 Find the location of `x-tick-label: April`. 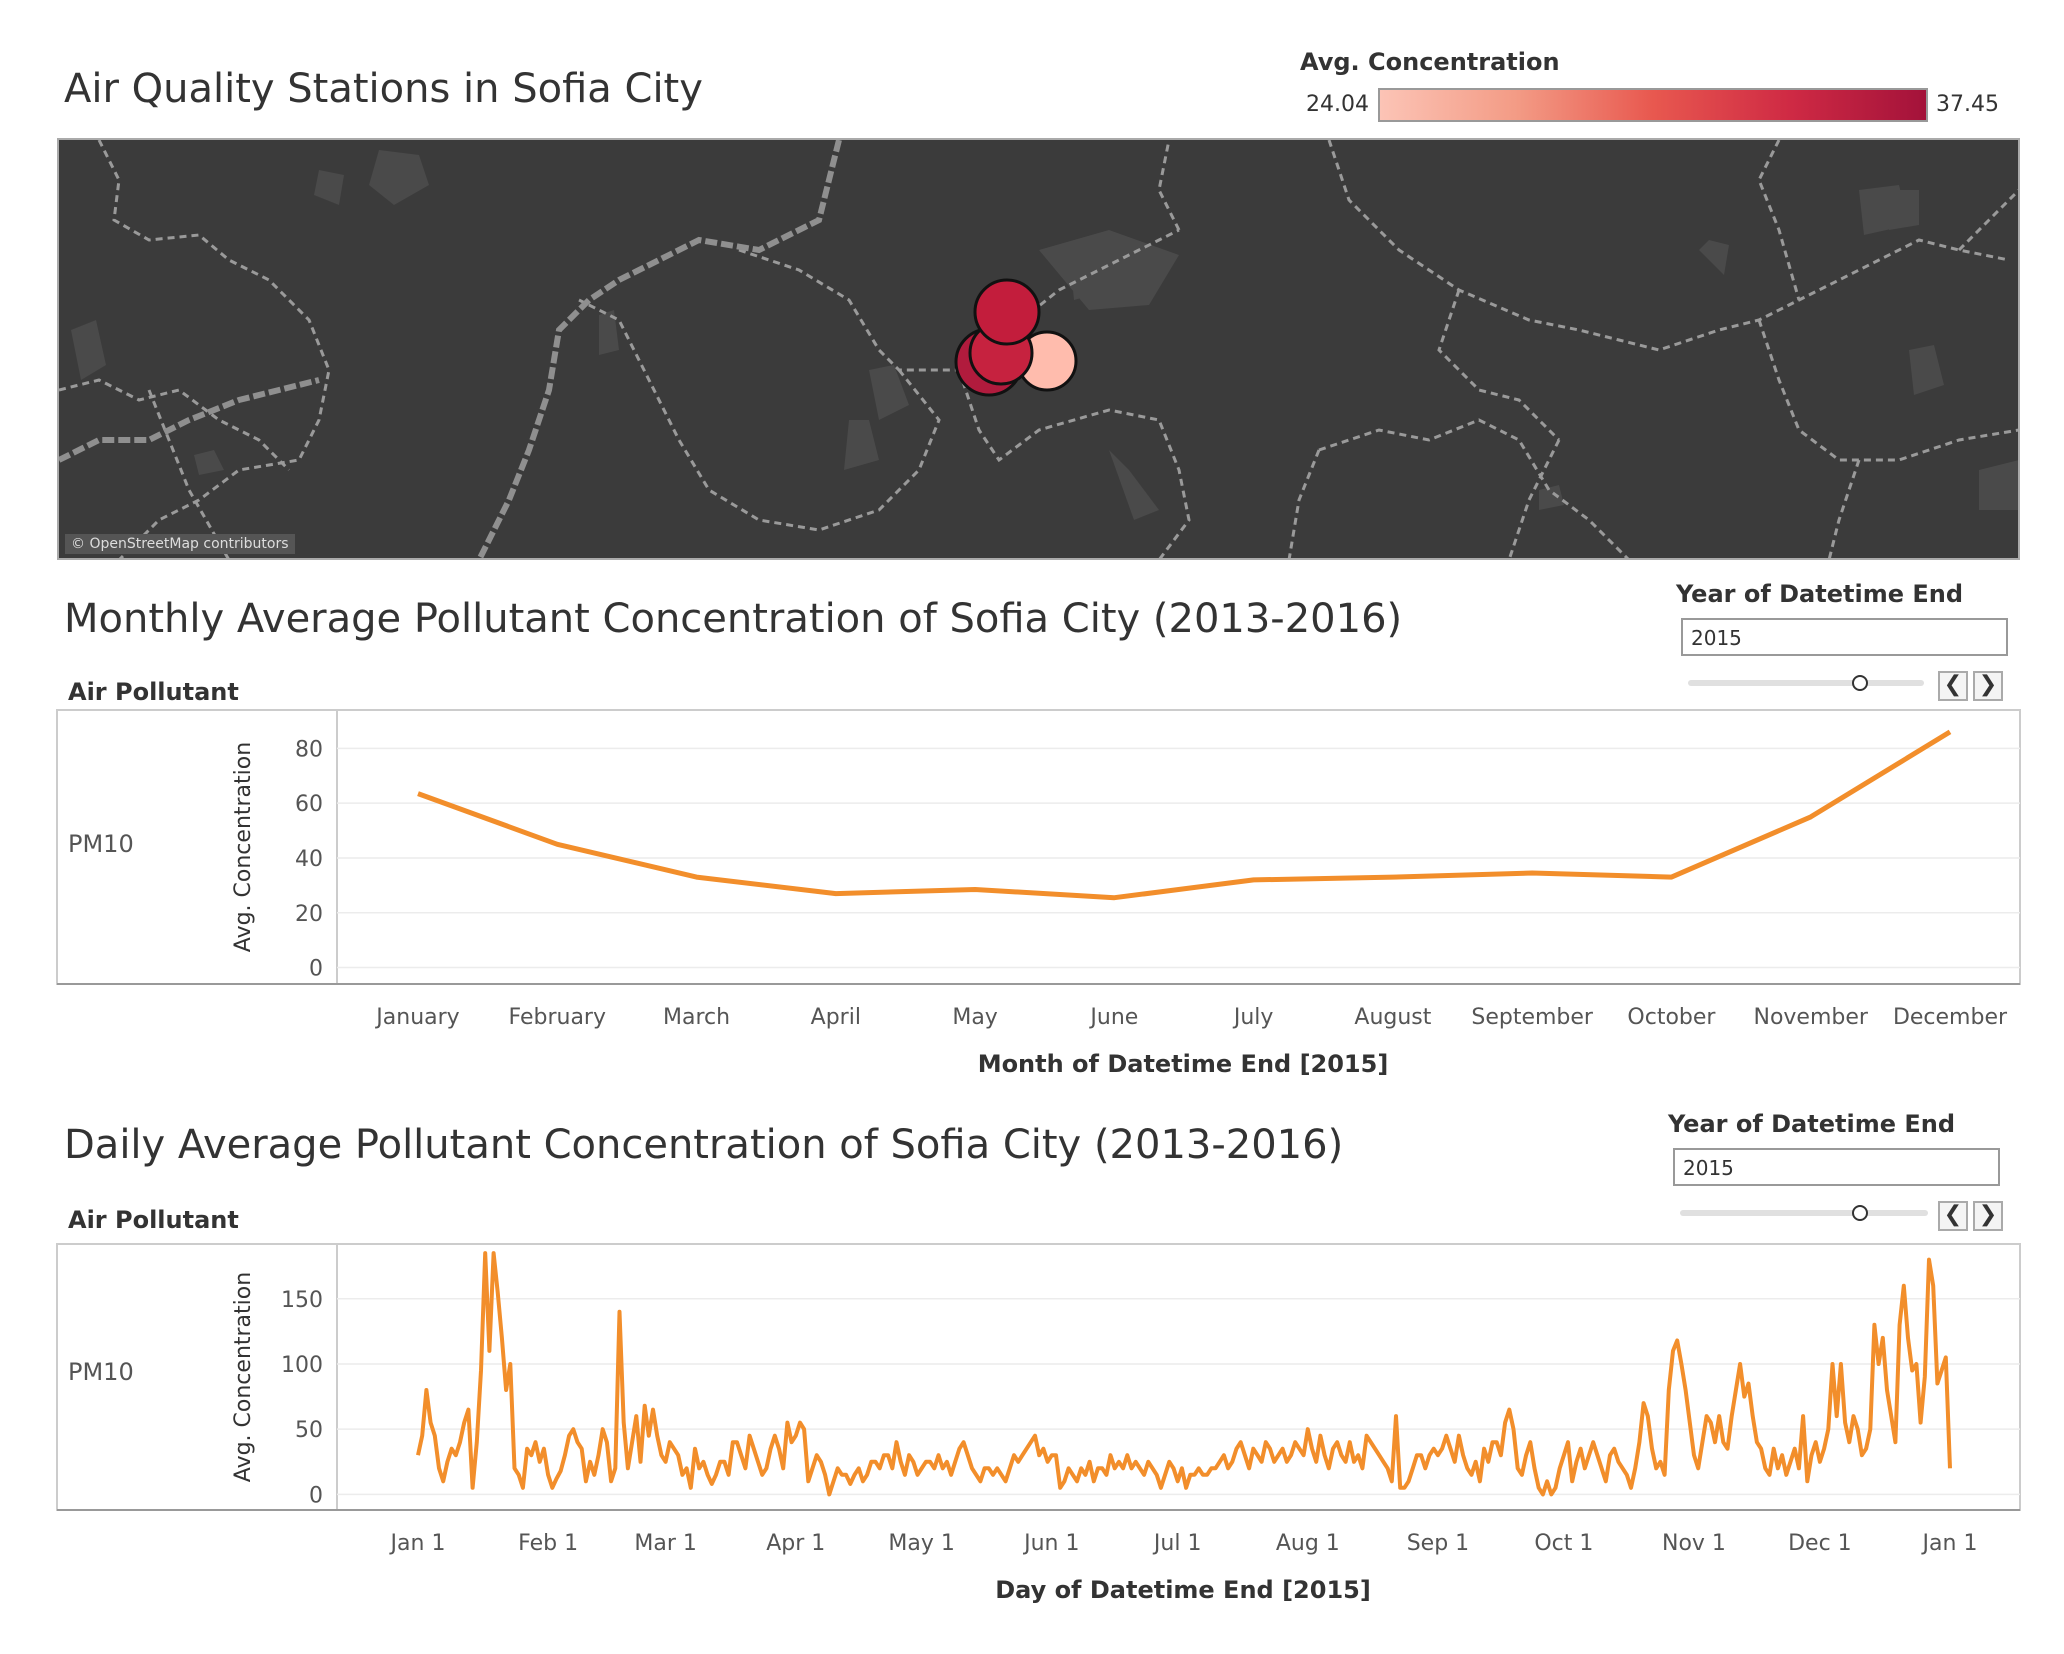

x-tick-label: April is located at coordinates (836, 1017).